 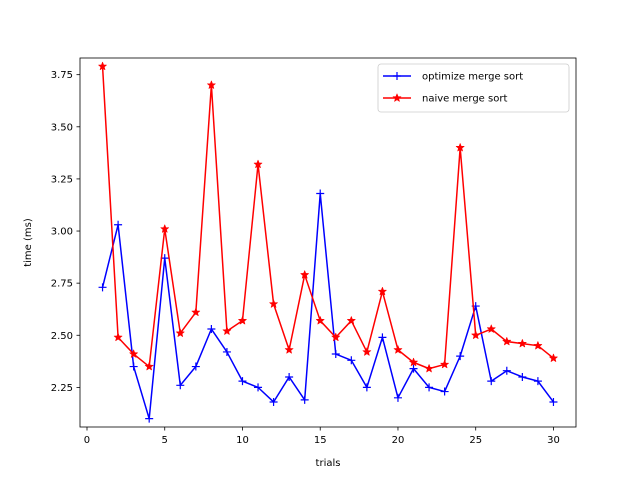 I want to click on y-tick-label: 3.75, so click(x=62, y=75).